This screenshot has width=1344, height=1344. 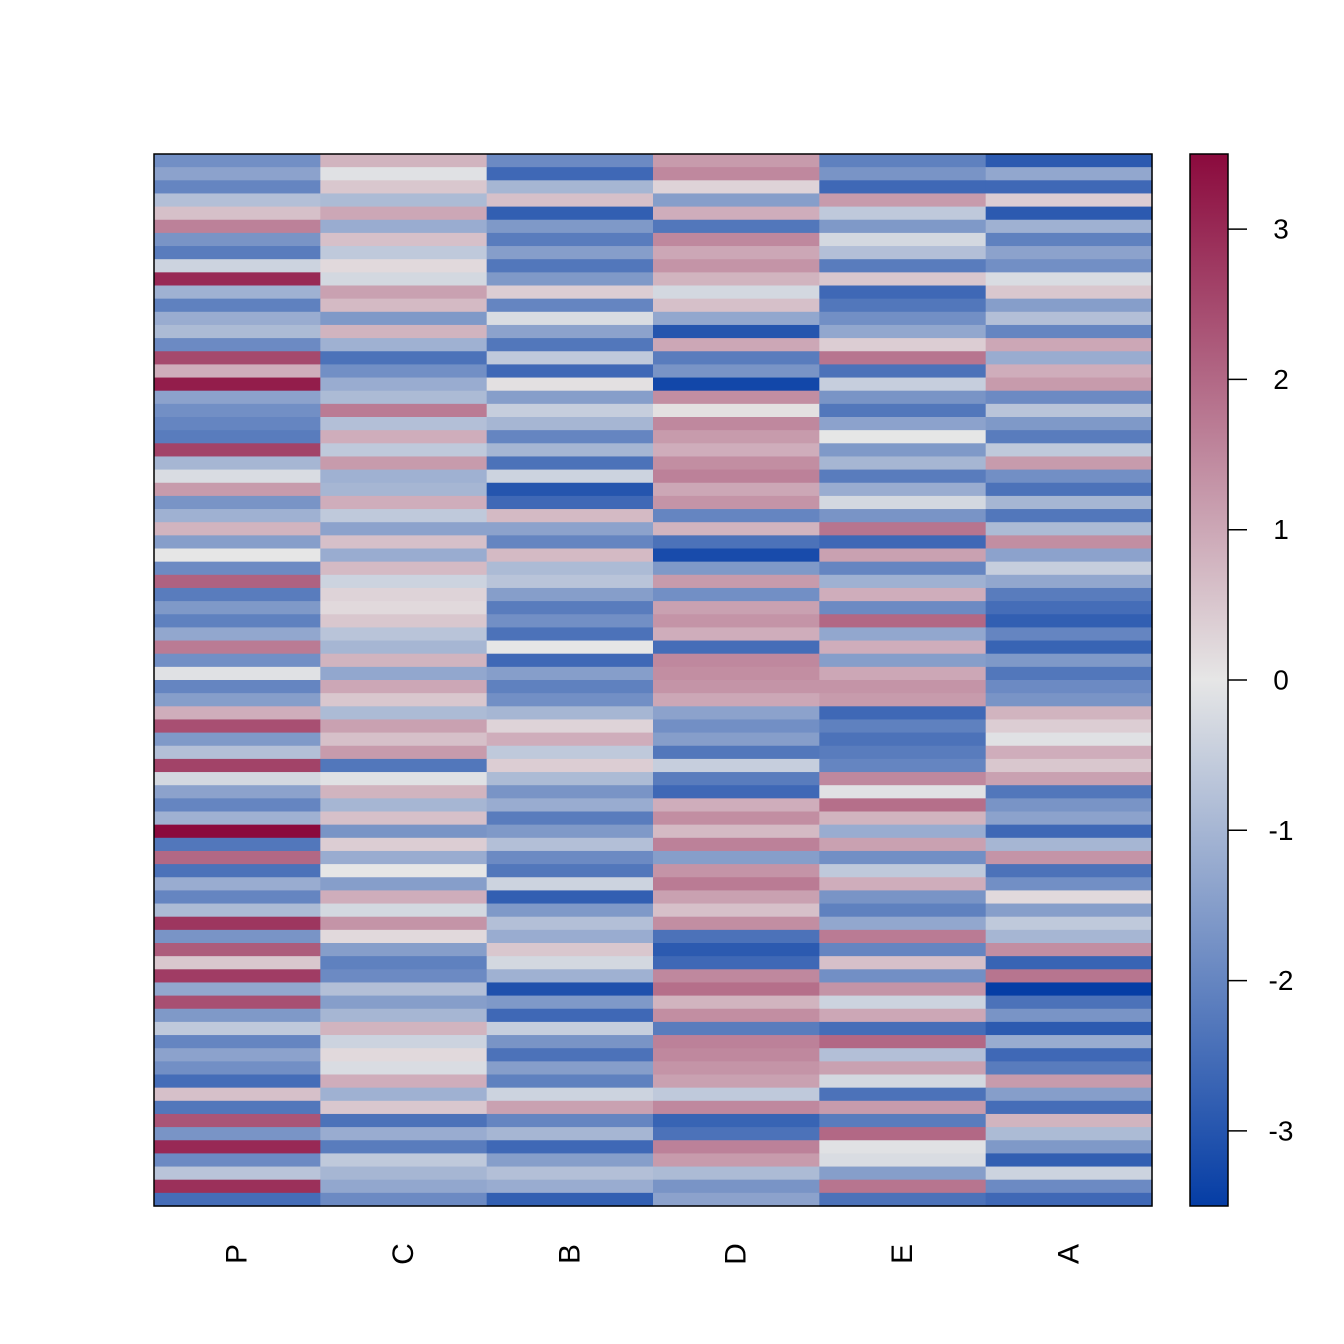 I want to click on colorbar-tick-label: -1, so click(x=1281, y=830).